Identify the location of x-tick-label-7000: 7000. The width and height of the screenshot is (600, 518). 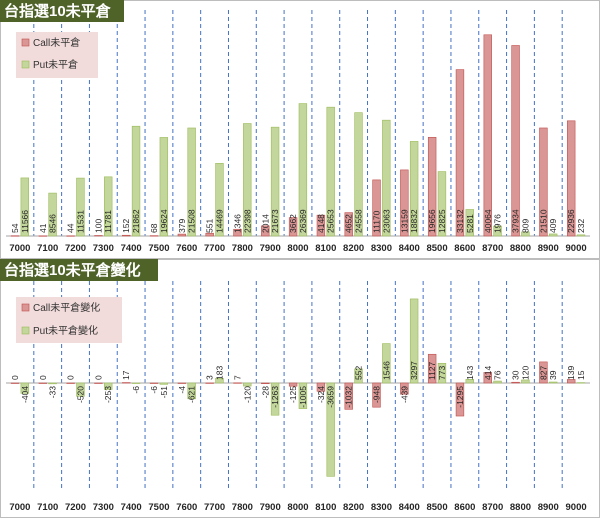
(19, 507).